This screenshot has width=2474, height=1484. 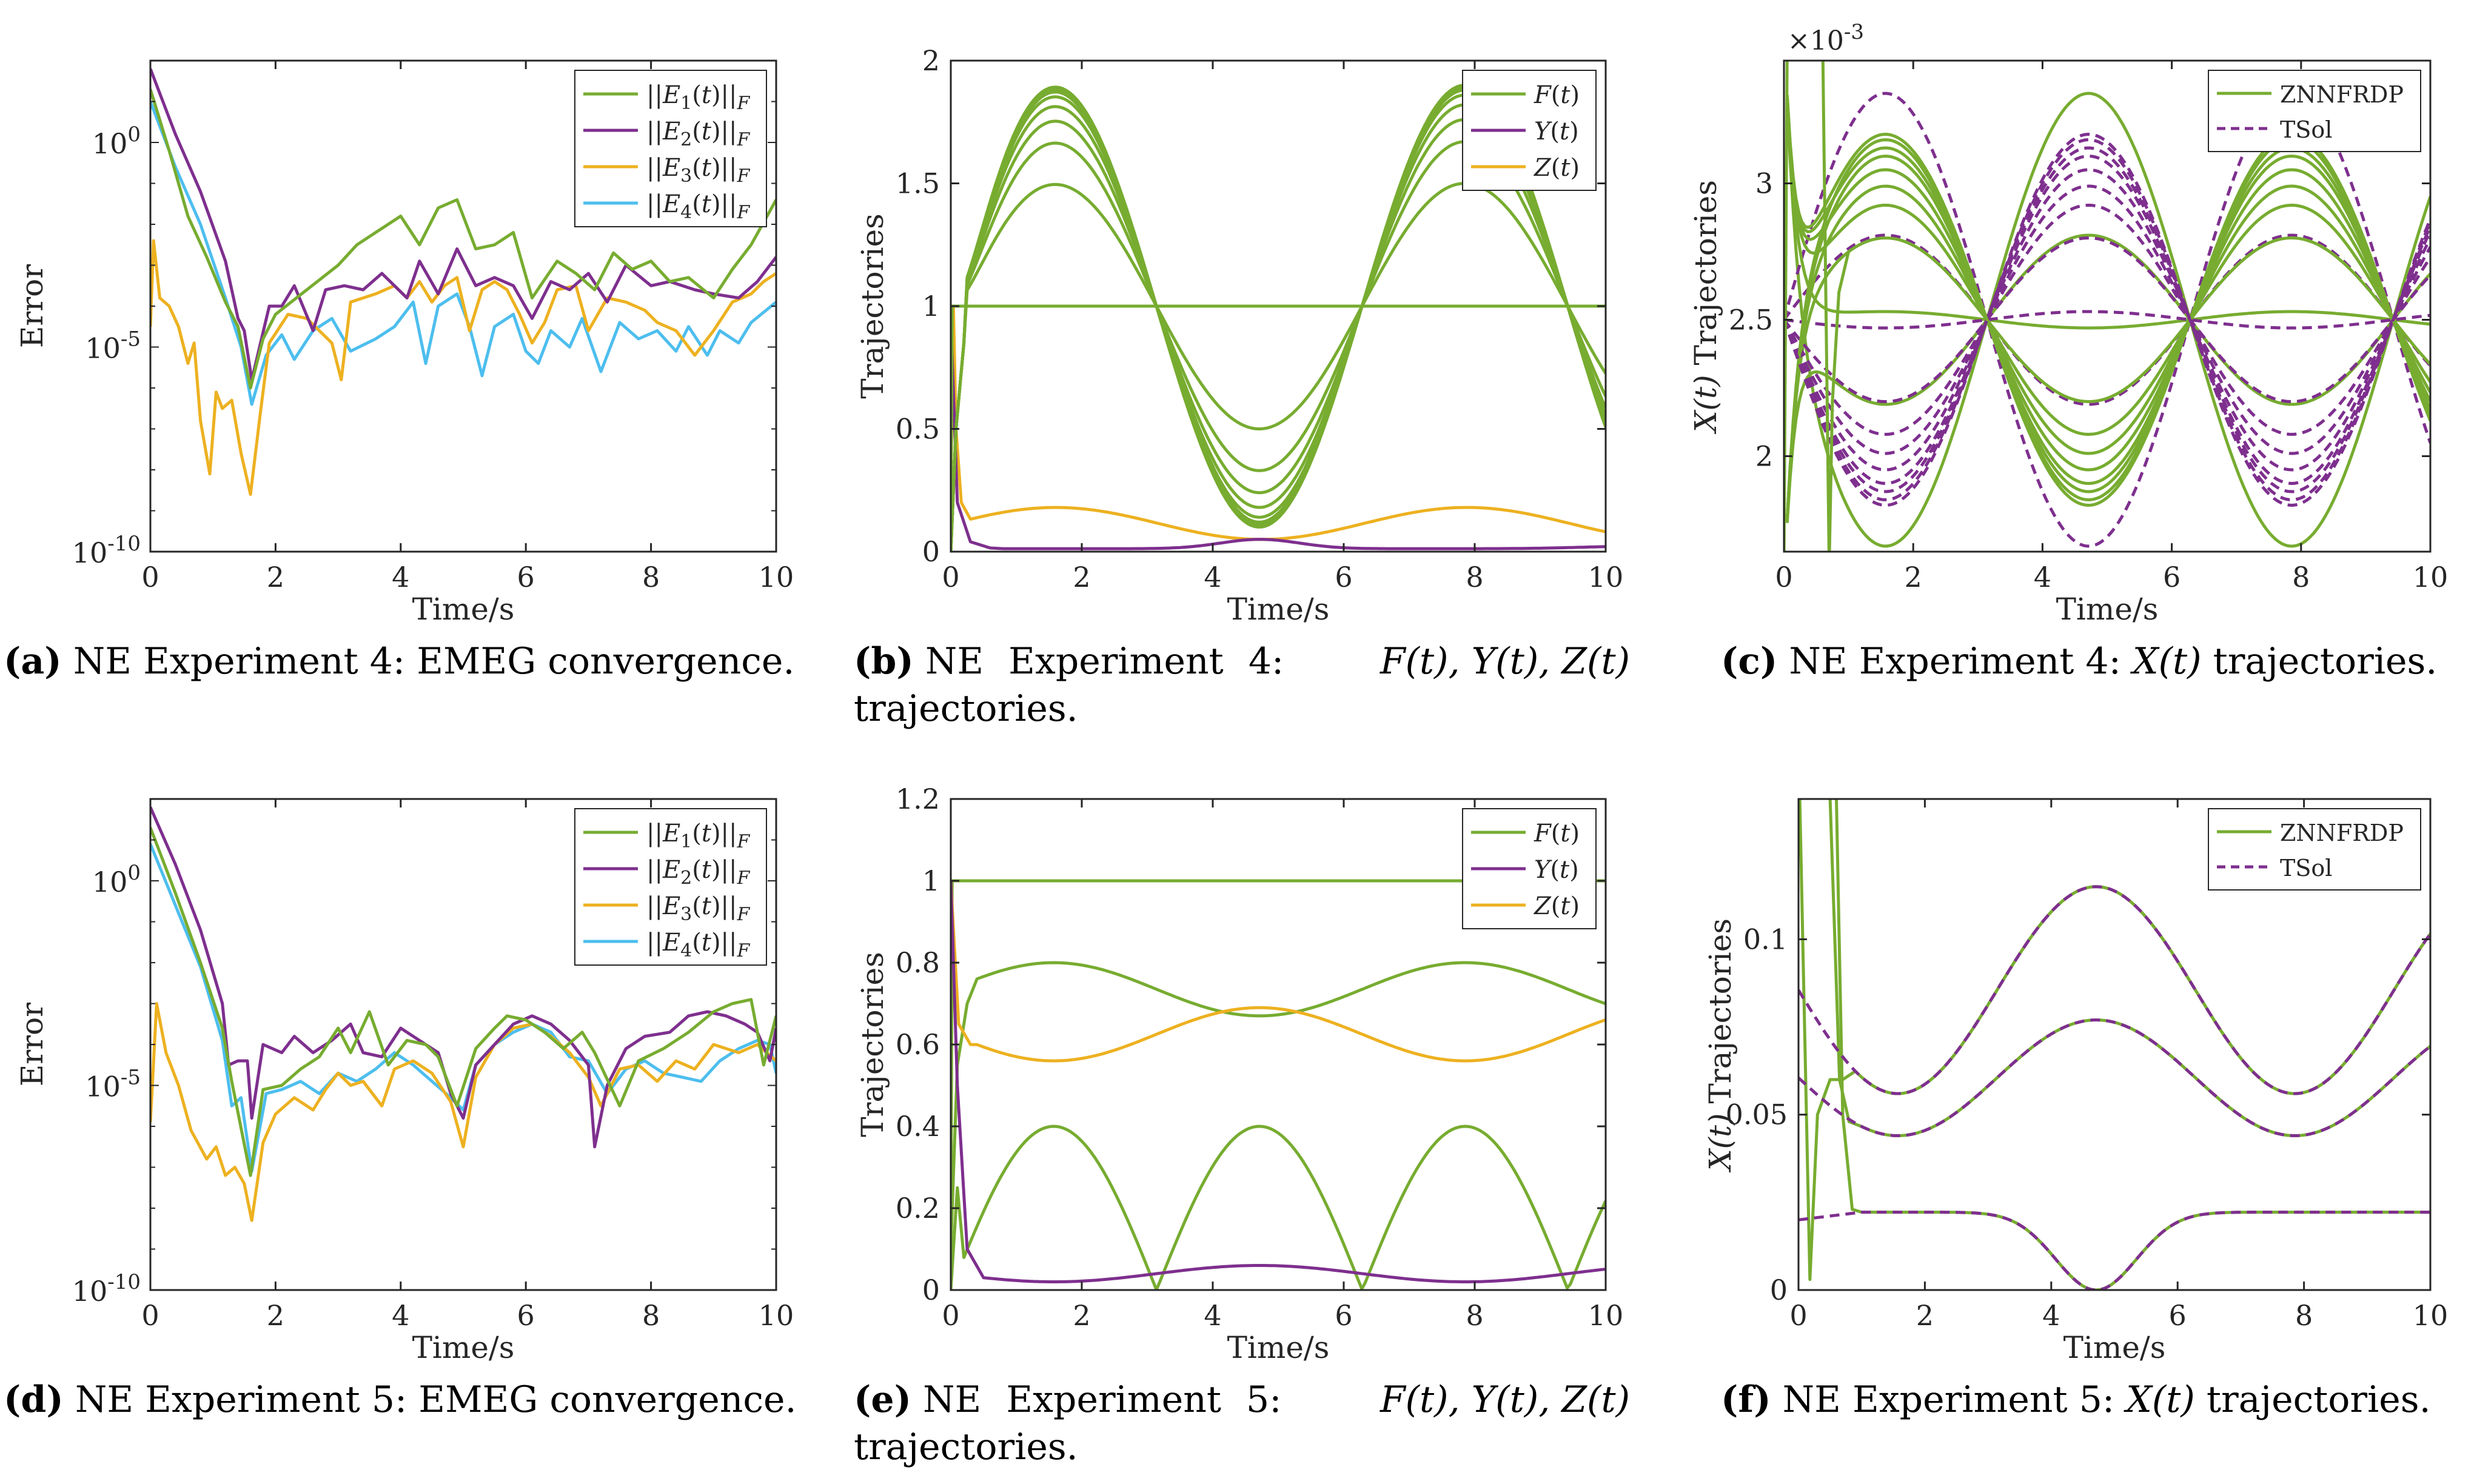 I want to click on caption-c-math: X(t), so click(x=2167, y=662).